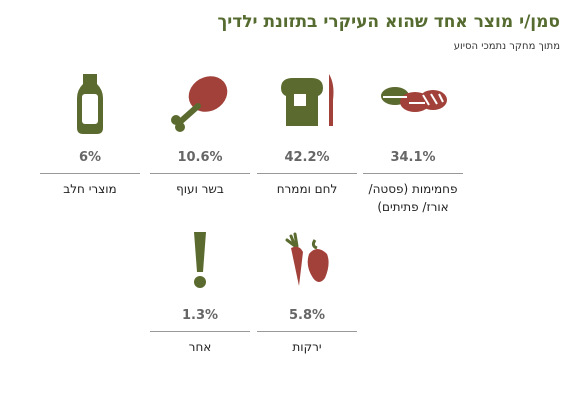  I want to click on card-vegetables: 5.8% ירקות, so click(307, 291).